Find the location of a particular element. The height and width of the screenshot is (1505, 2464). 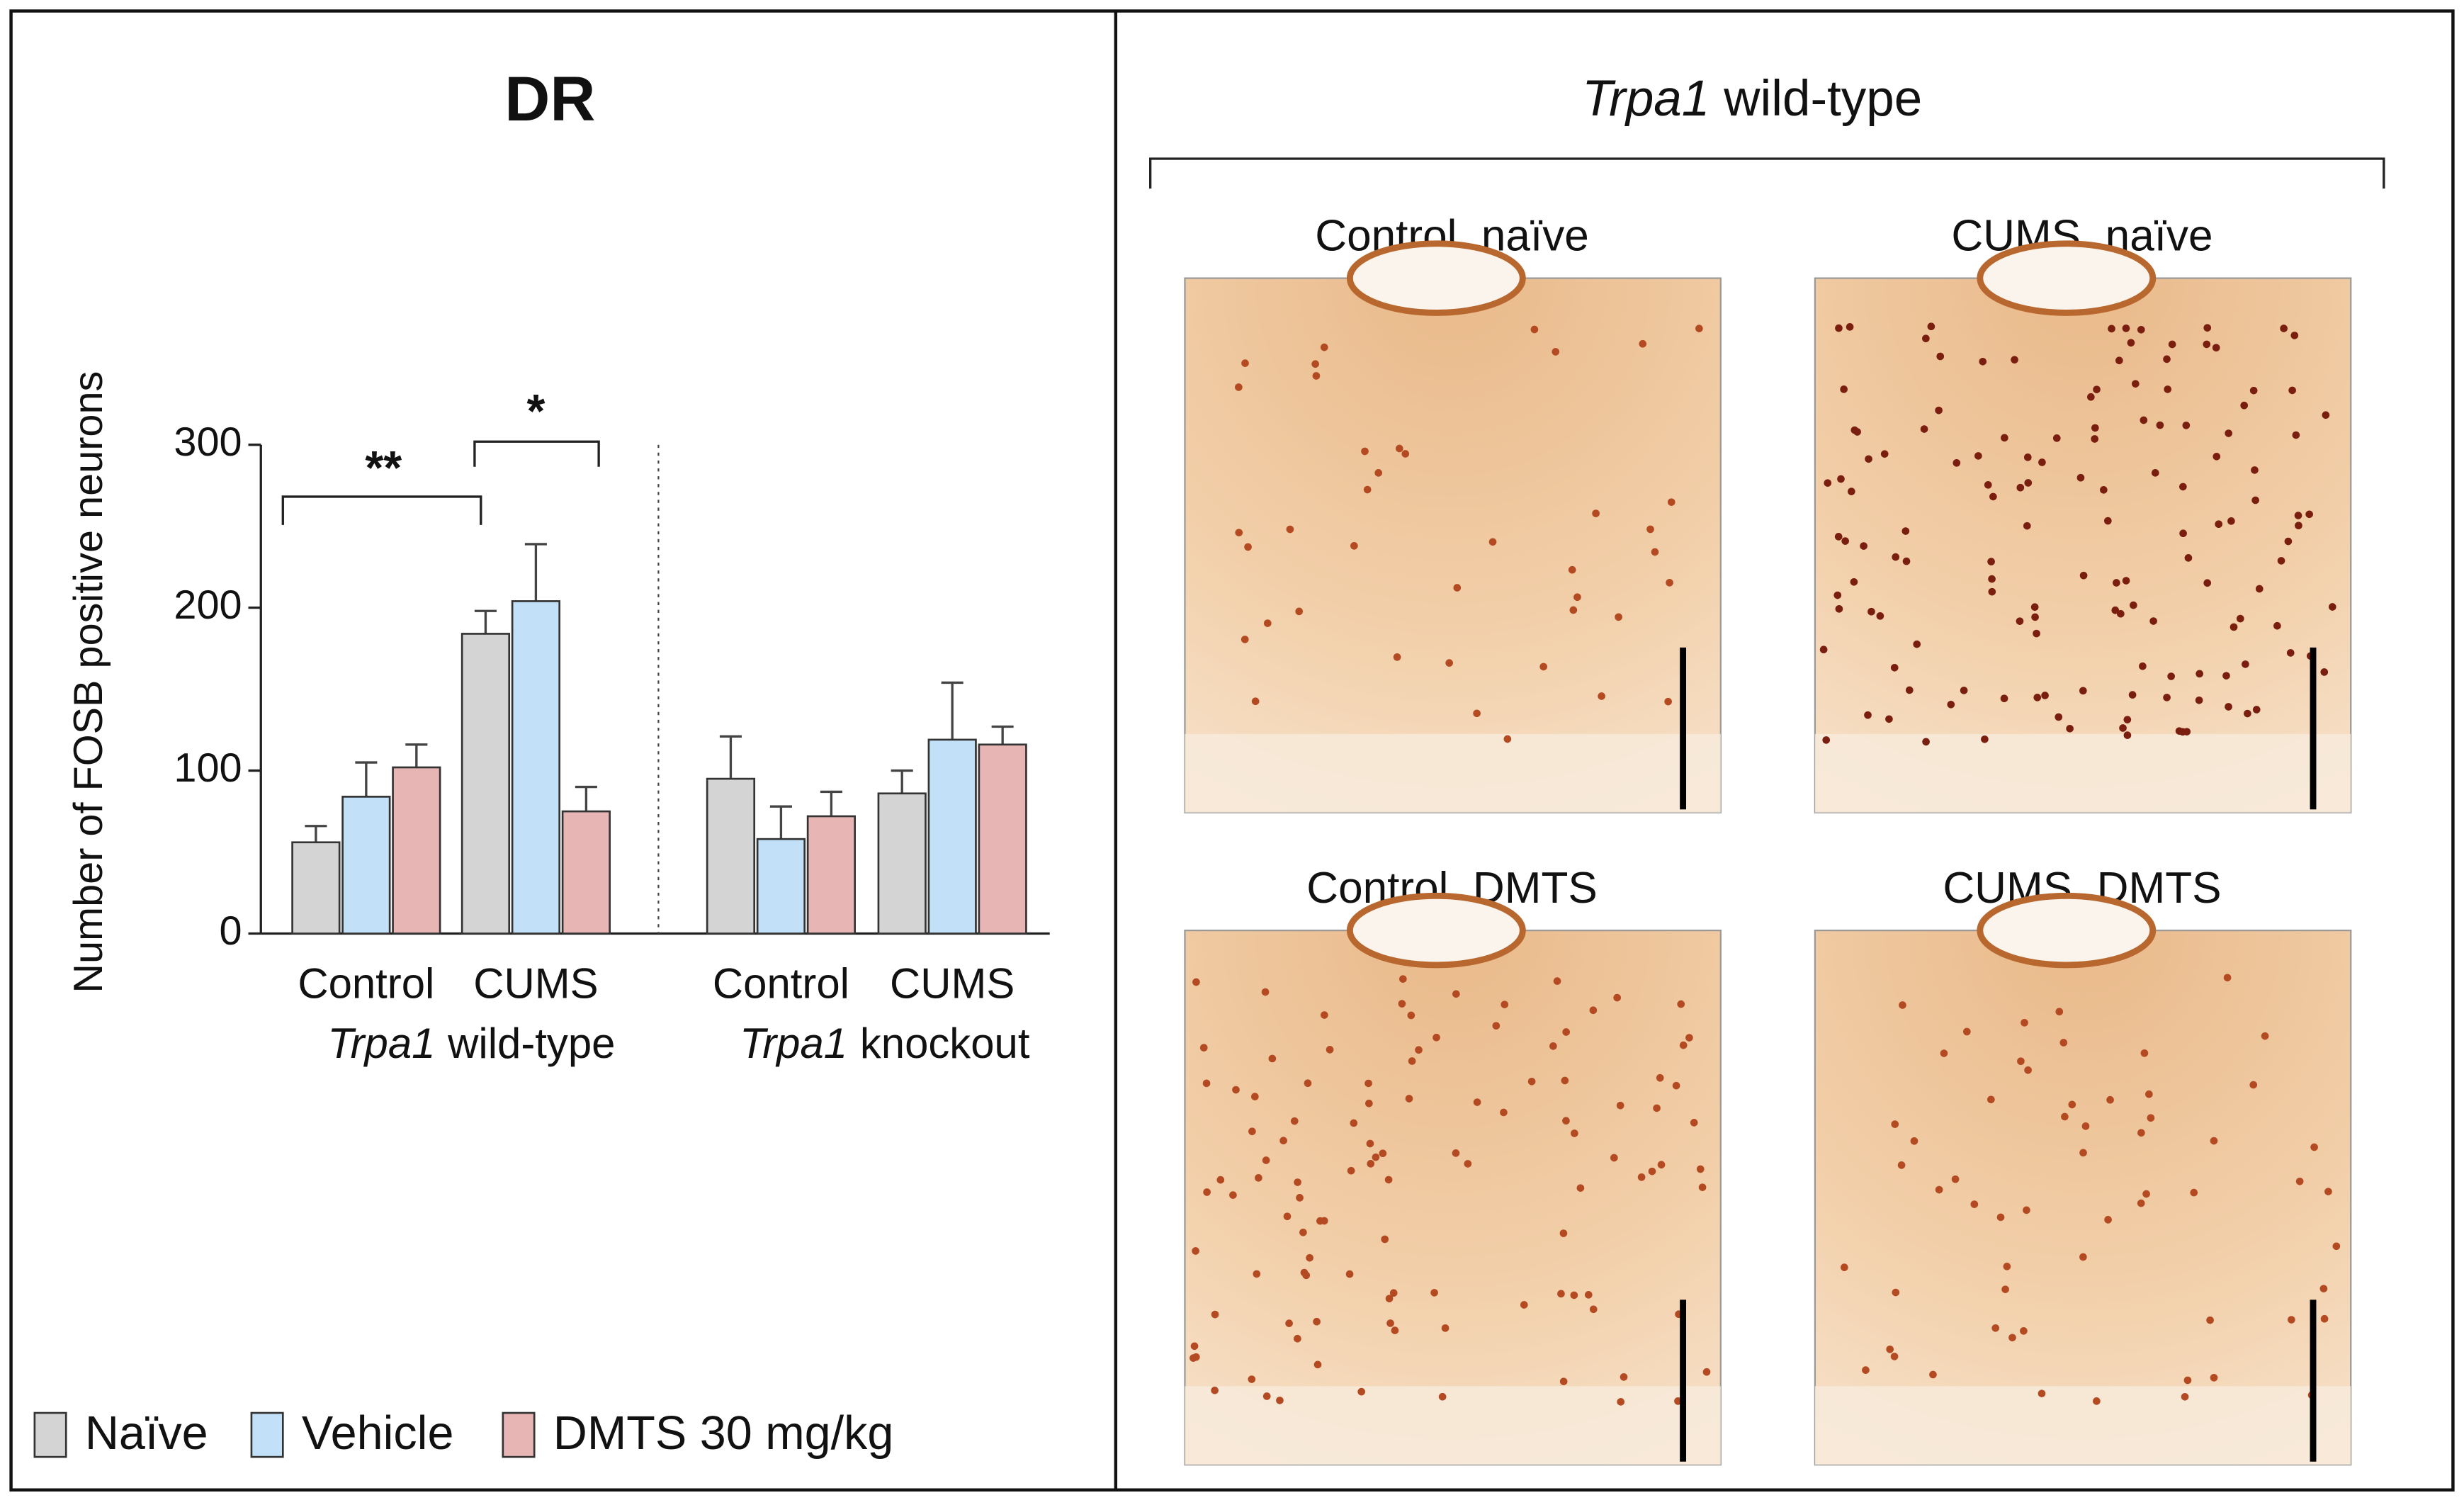

gene-name: Trpa1 is located at coordinates (1645, 99).